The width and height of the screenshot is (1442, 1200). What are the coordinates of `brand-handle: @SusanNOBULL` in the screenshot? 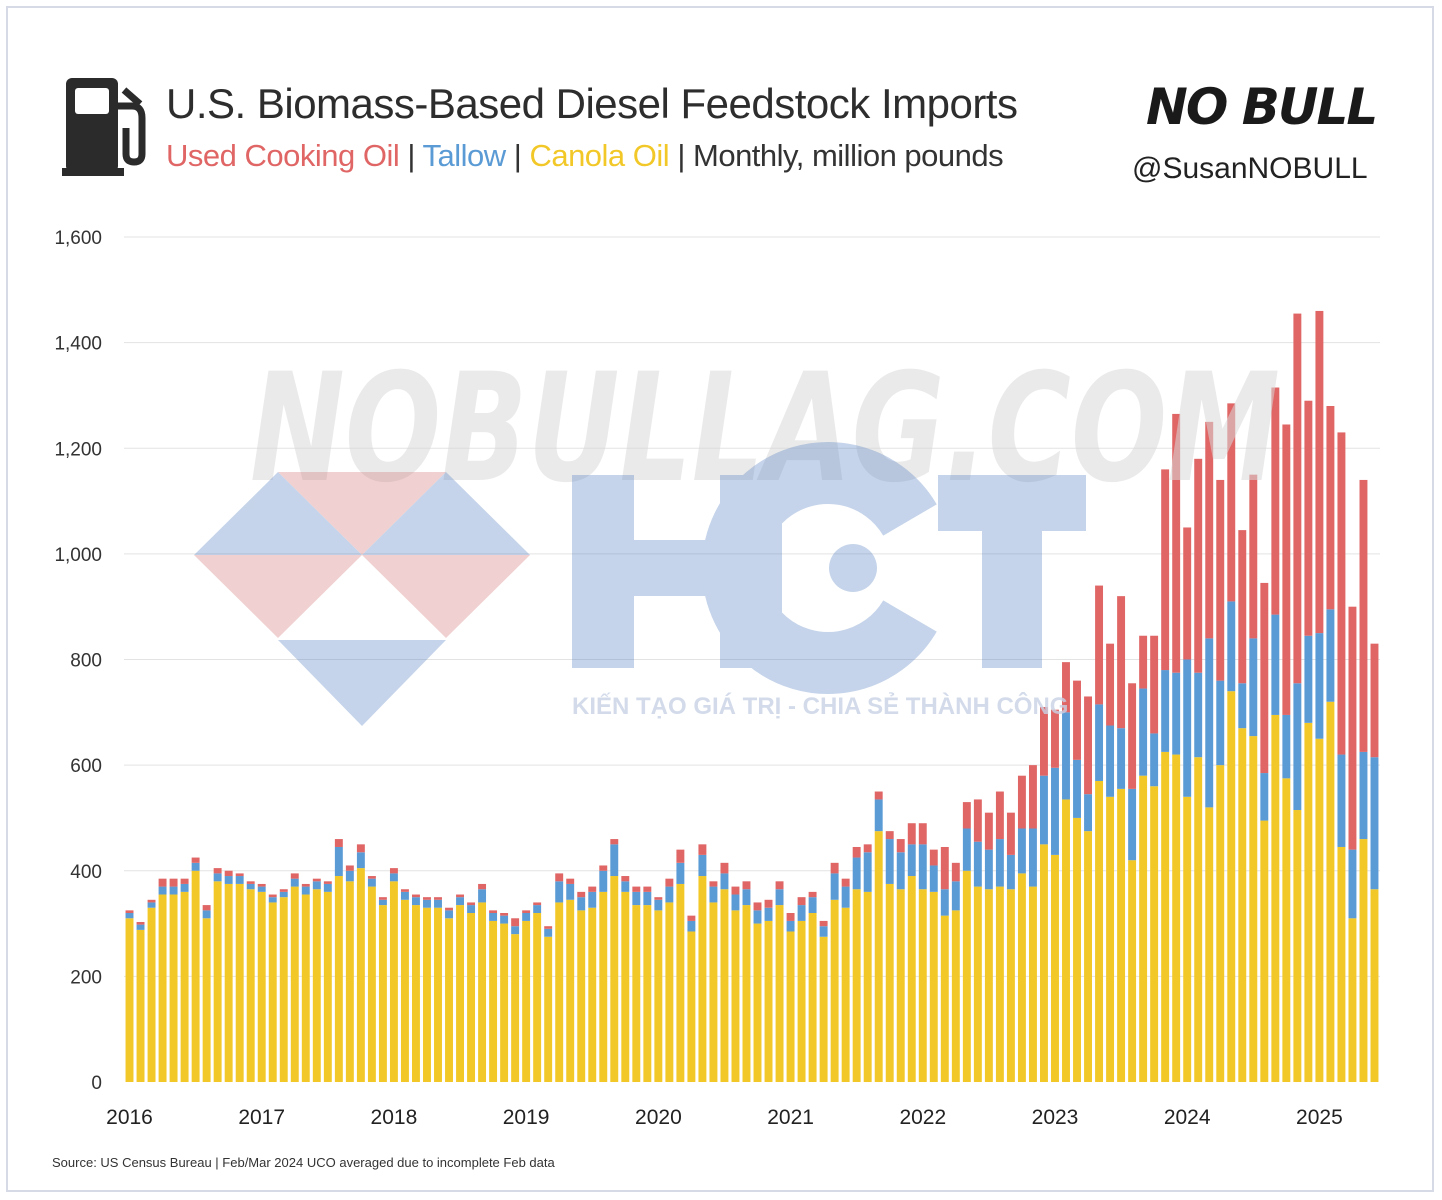 It's located at (1250, 168).